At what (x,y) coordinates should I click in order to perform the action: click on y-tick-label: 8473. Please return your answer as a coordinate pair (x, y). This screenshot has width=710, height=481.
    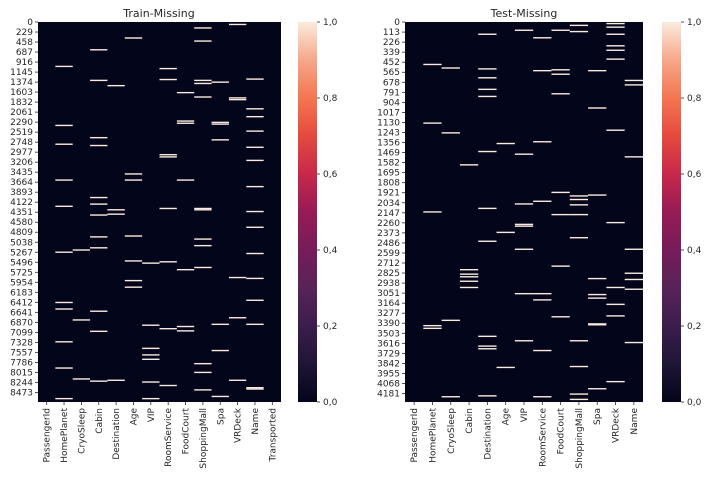
    Looking at the image, I should click on (21, 393).